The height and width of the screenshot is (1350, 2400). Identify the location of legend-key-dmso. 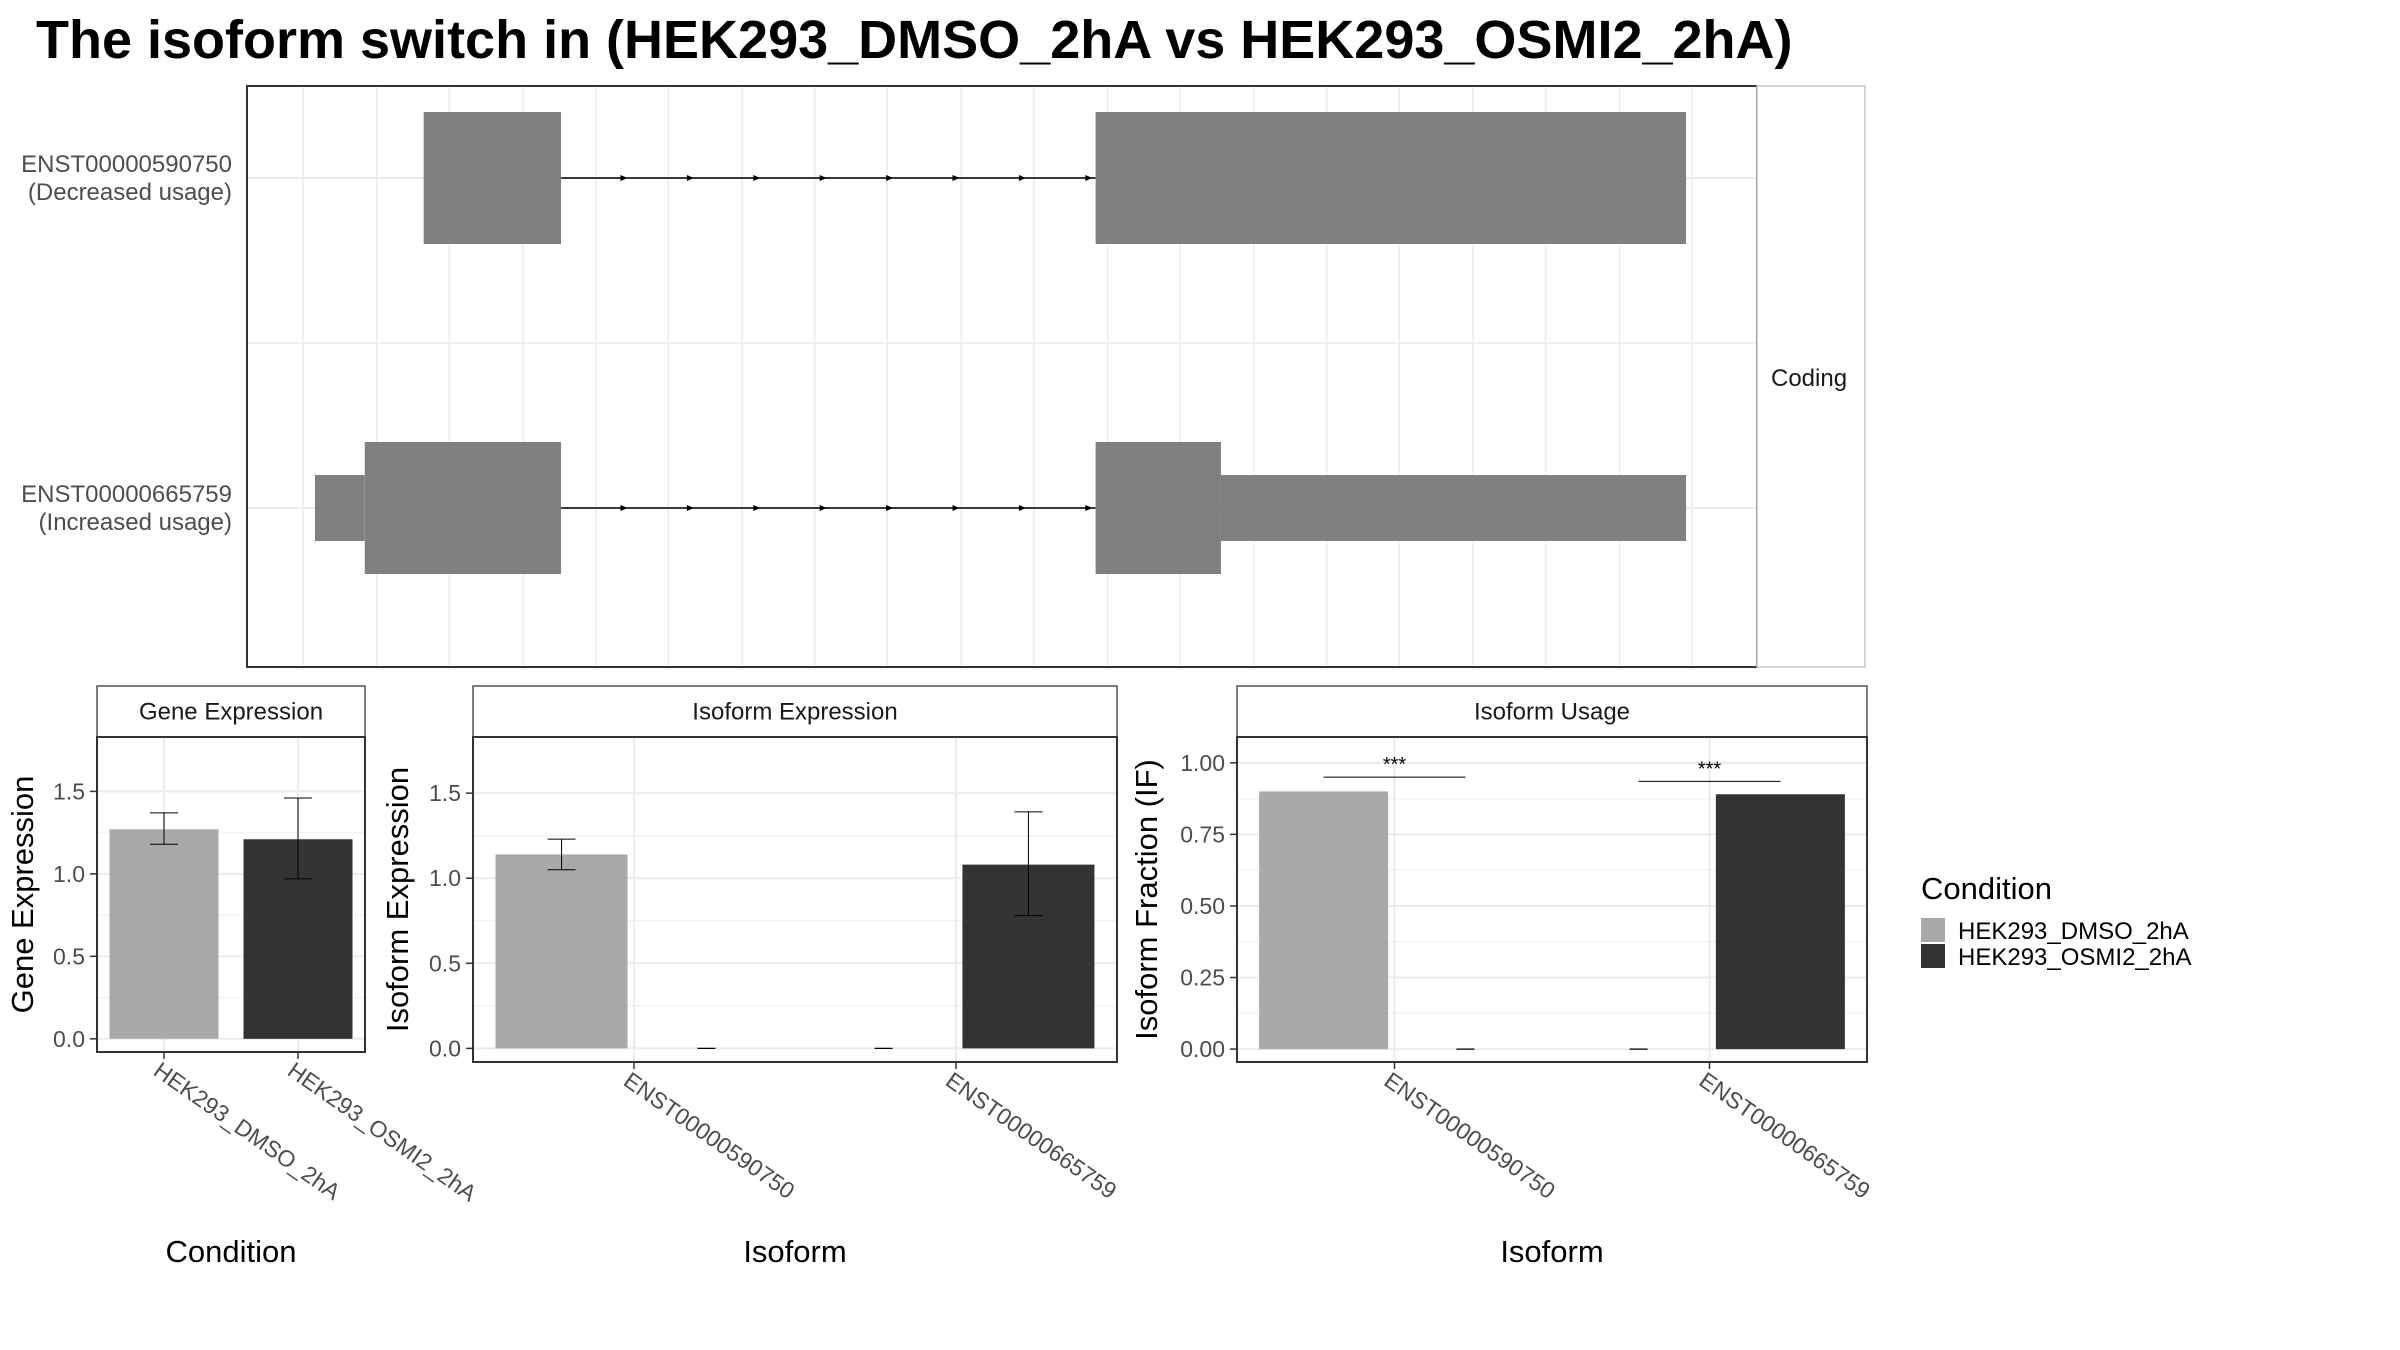
(1933, 930).